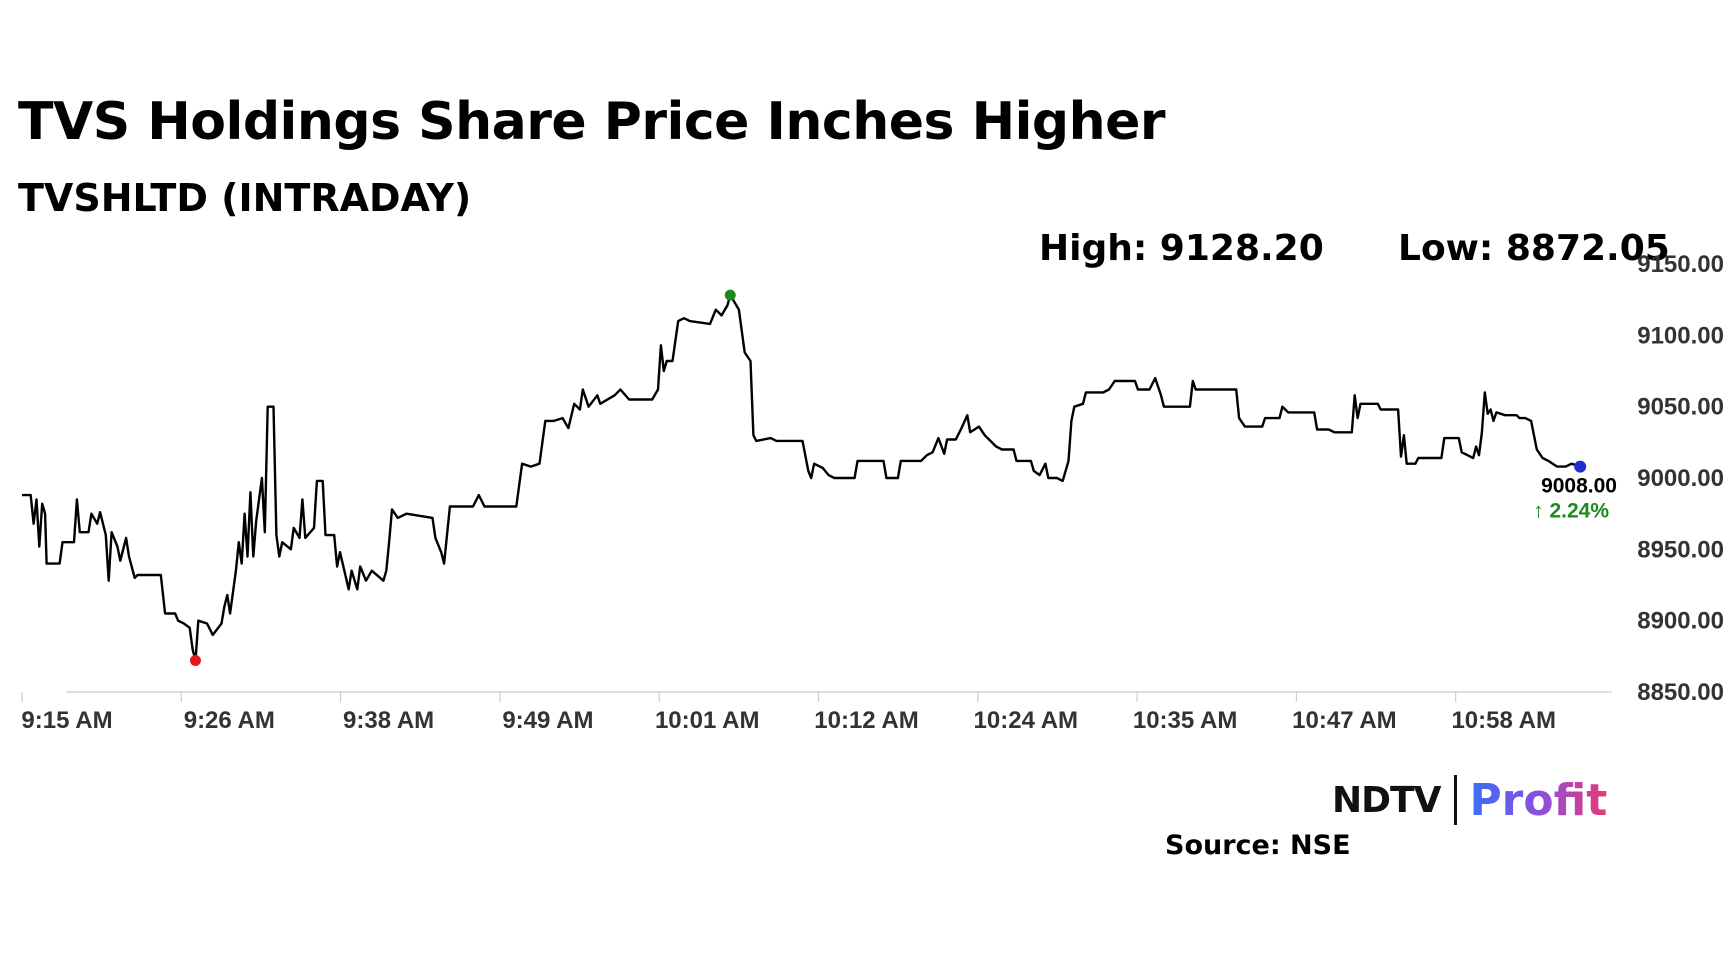 The height and width of the screenshot is (972, 1728). I want to click on y-tick-label: 9150.00, so click(1680, 264).